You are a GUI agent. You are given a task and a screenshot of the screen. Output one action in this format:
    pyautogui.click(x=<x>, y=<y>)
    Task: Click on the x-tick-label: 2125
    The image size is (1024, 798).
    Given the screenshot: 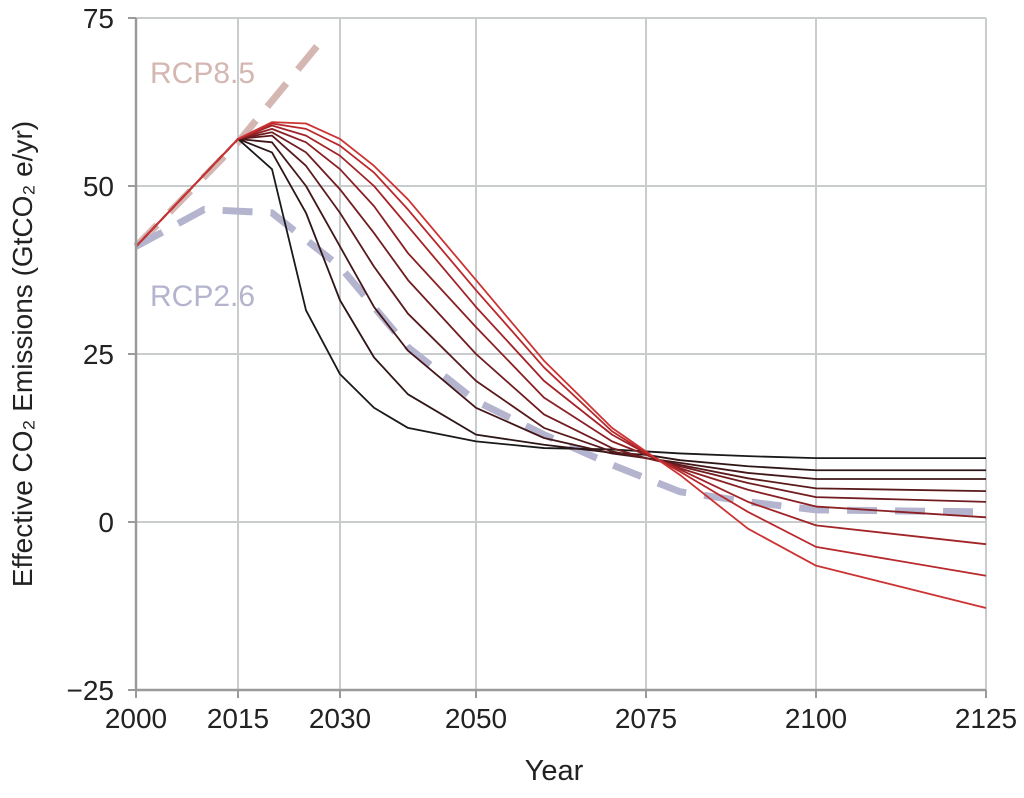 What is the action you would take?
    pyautogui.click(x=986, y=718)
    